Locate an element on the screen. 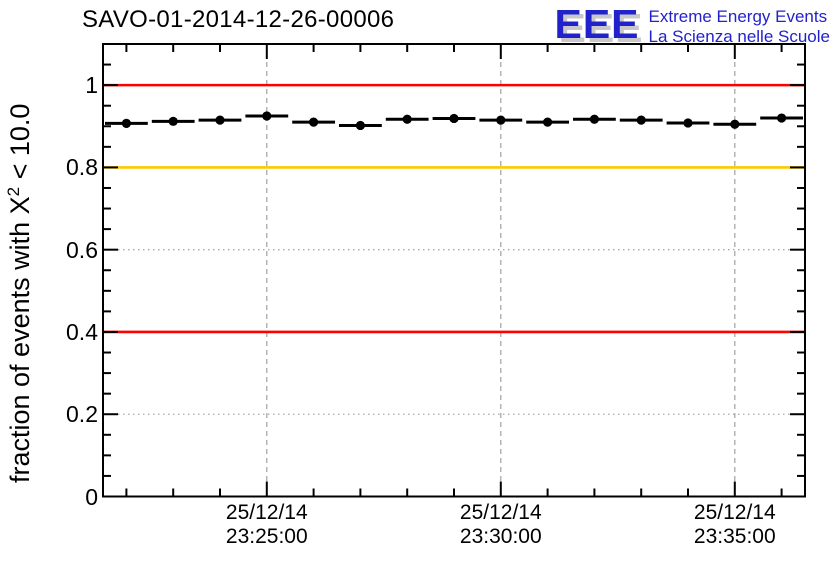  x-tick-label: 25/12/14 23:30:00 is located at coordinates (501, 525).